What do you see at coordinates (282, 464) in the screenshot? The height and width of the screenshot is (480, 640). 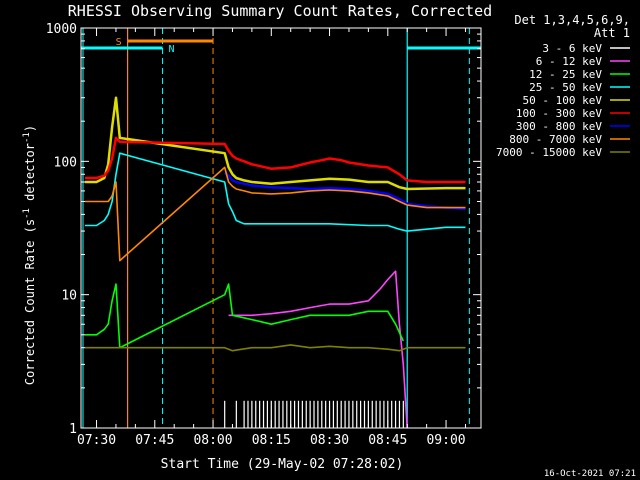 I see `x-axis-label: Start Time (29-May-02 07:28:02)` at bounding box center [282, 464].